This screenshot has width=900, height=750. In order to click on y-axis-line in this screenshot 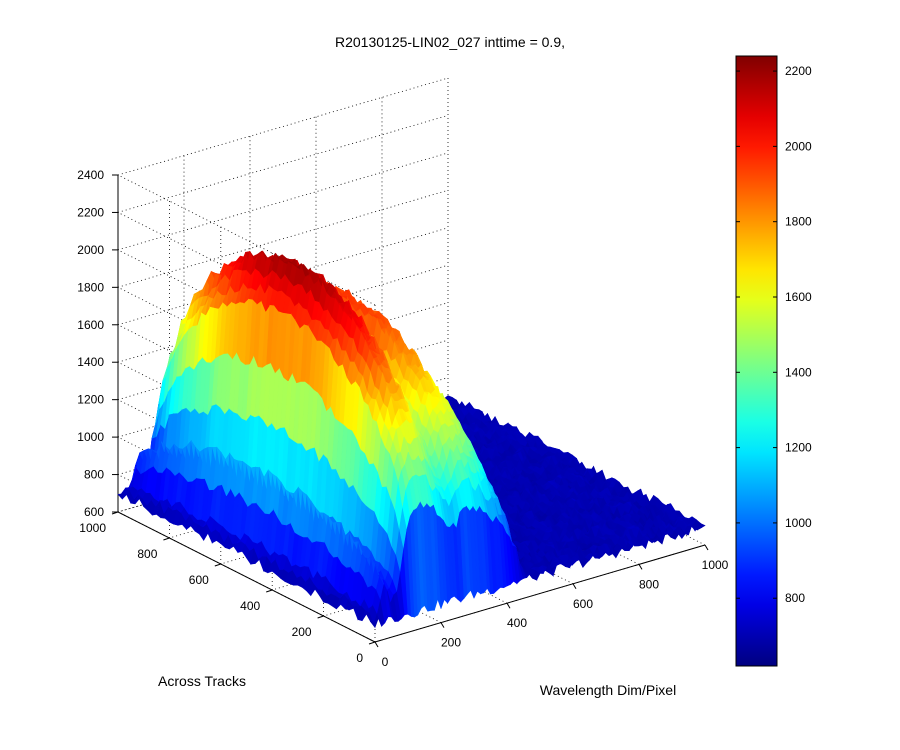, I will do `click(246, 577)`.